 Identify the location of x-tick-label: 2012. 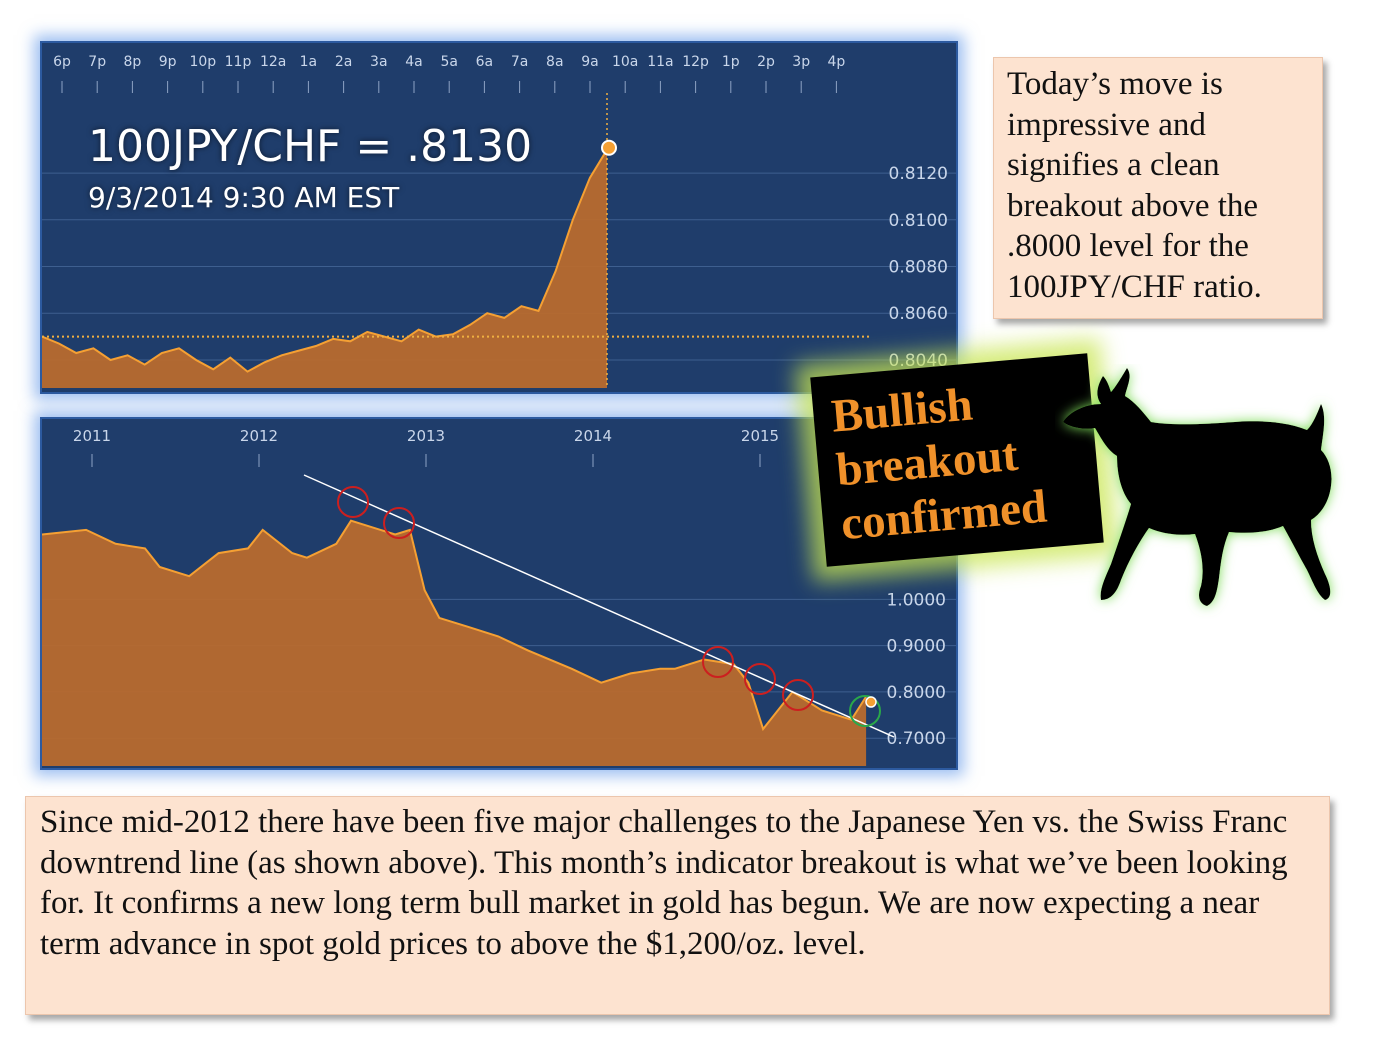
(259, 436).